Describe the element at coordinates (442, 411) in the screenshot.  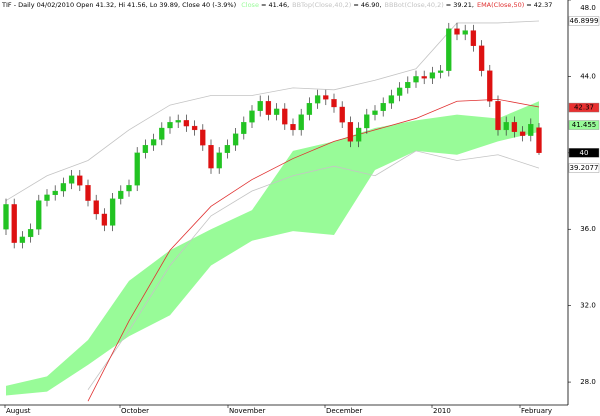
I see `x-tick-label: 2010` at that location.